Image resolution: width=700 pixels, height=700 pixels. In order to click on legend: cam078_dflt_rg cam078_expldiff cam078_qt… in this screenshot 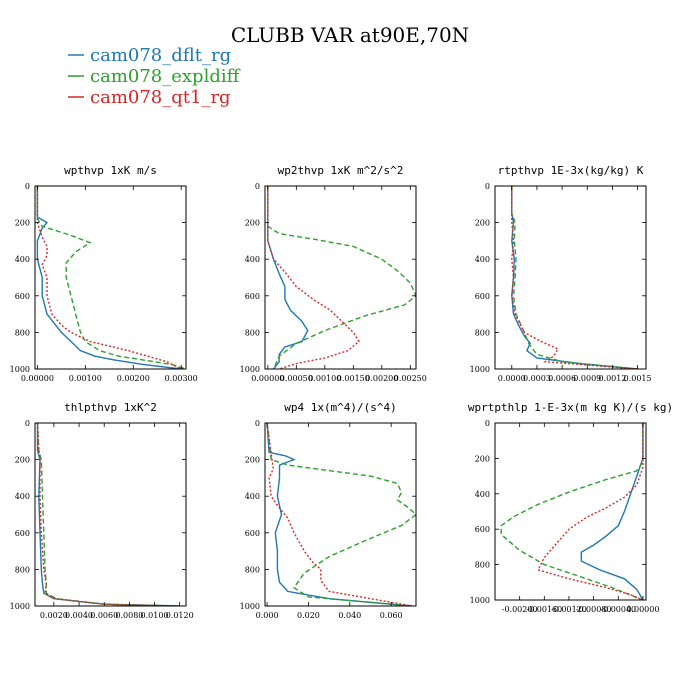, I will do `click(154, 76)`.